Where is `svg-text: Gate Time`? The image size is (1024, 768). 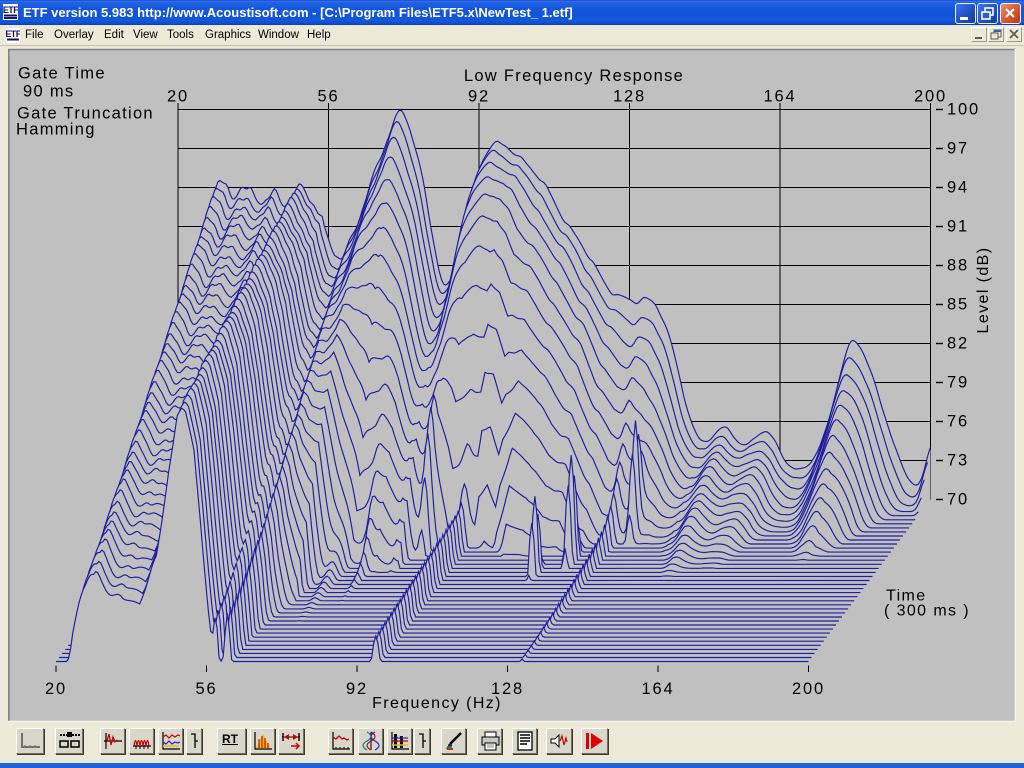
svg-text: Gate Time is located at coordinates (62, 74).